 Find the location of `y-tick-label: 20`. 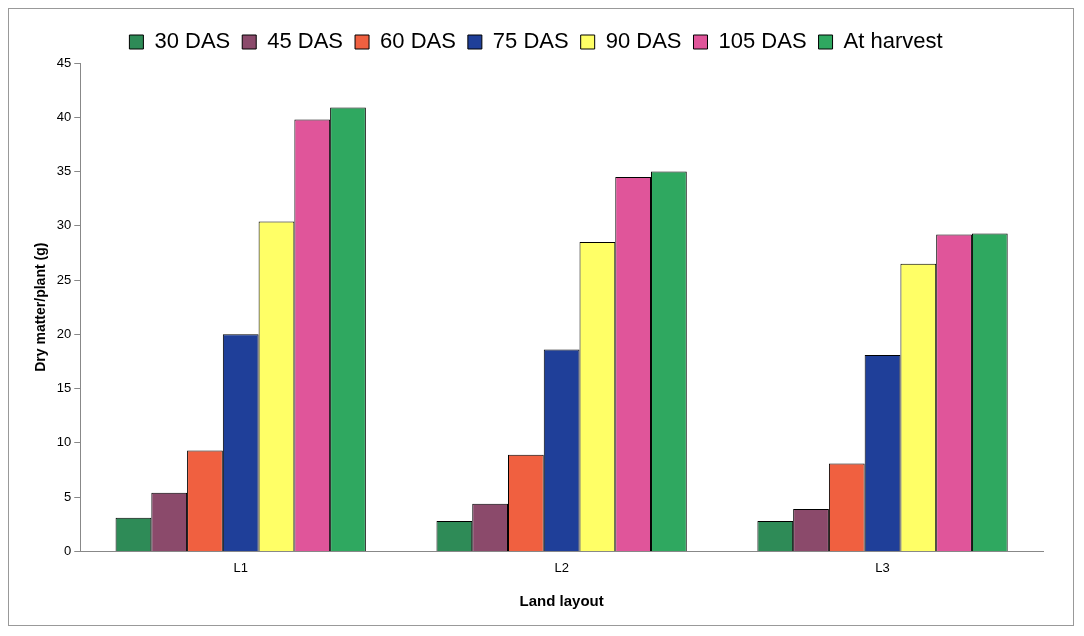

y-tick-label: 20 is located at coordinates (64, 333).